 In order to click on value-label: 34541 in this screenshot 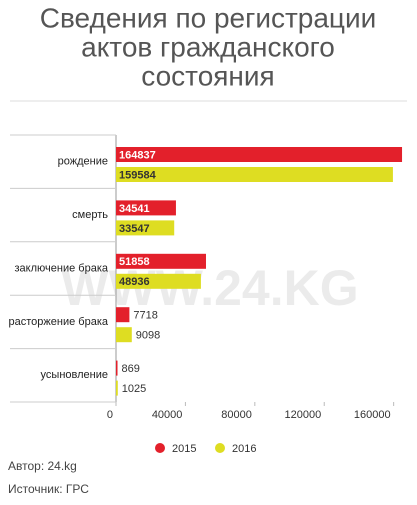, I will do `click(134, 209)`.